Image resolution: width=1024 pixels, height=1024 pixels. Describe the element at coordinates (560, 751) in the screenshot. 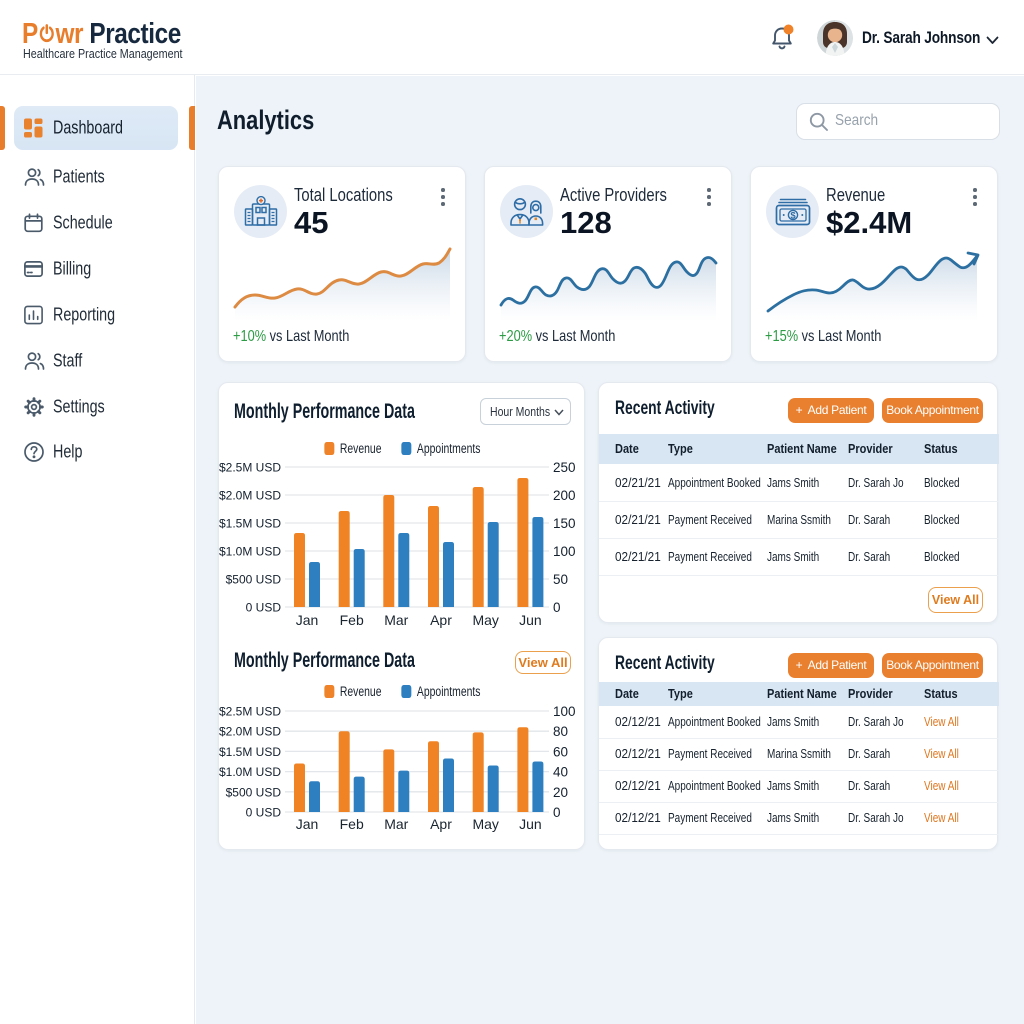

I see `svg-text: 60` at that location.